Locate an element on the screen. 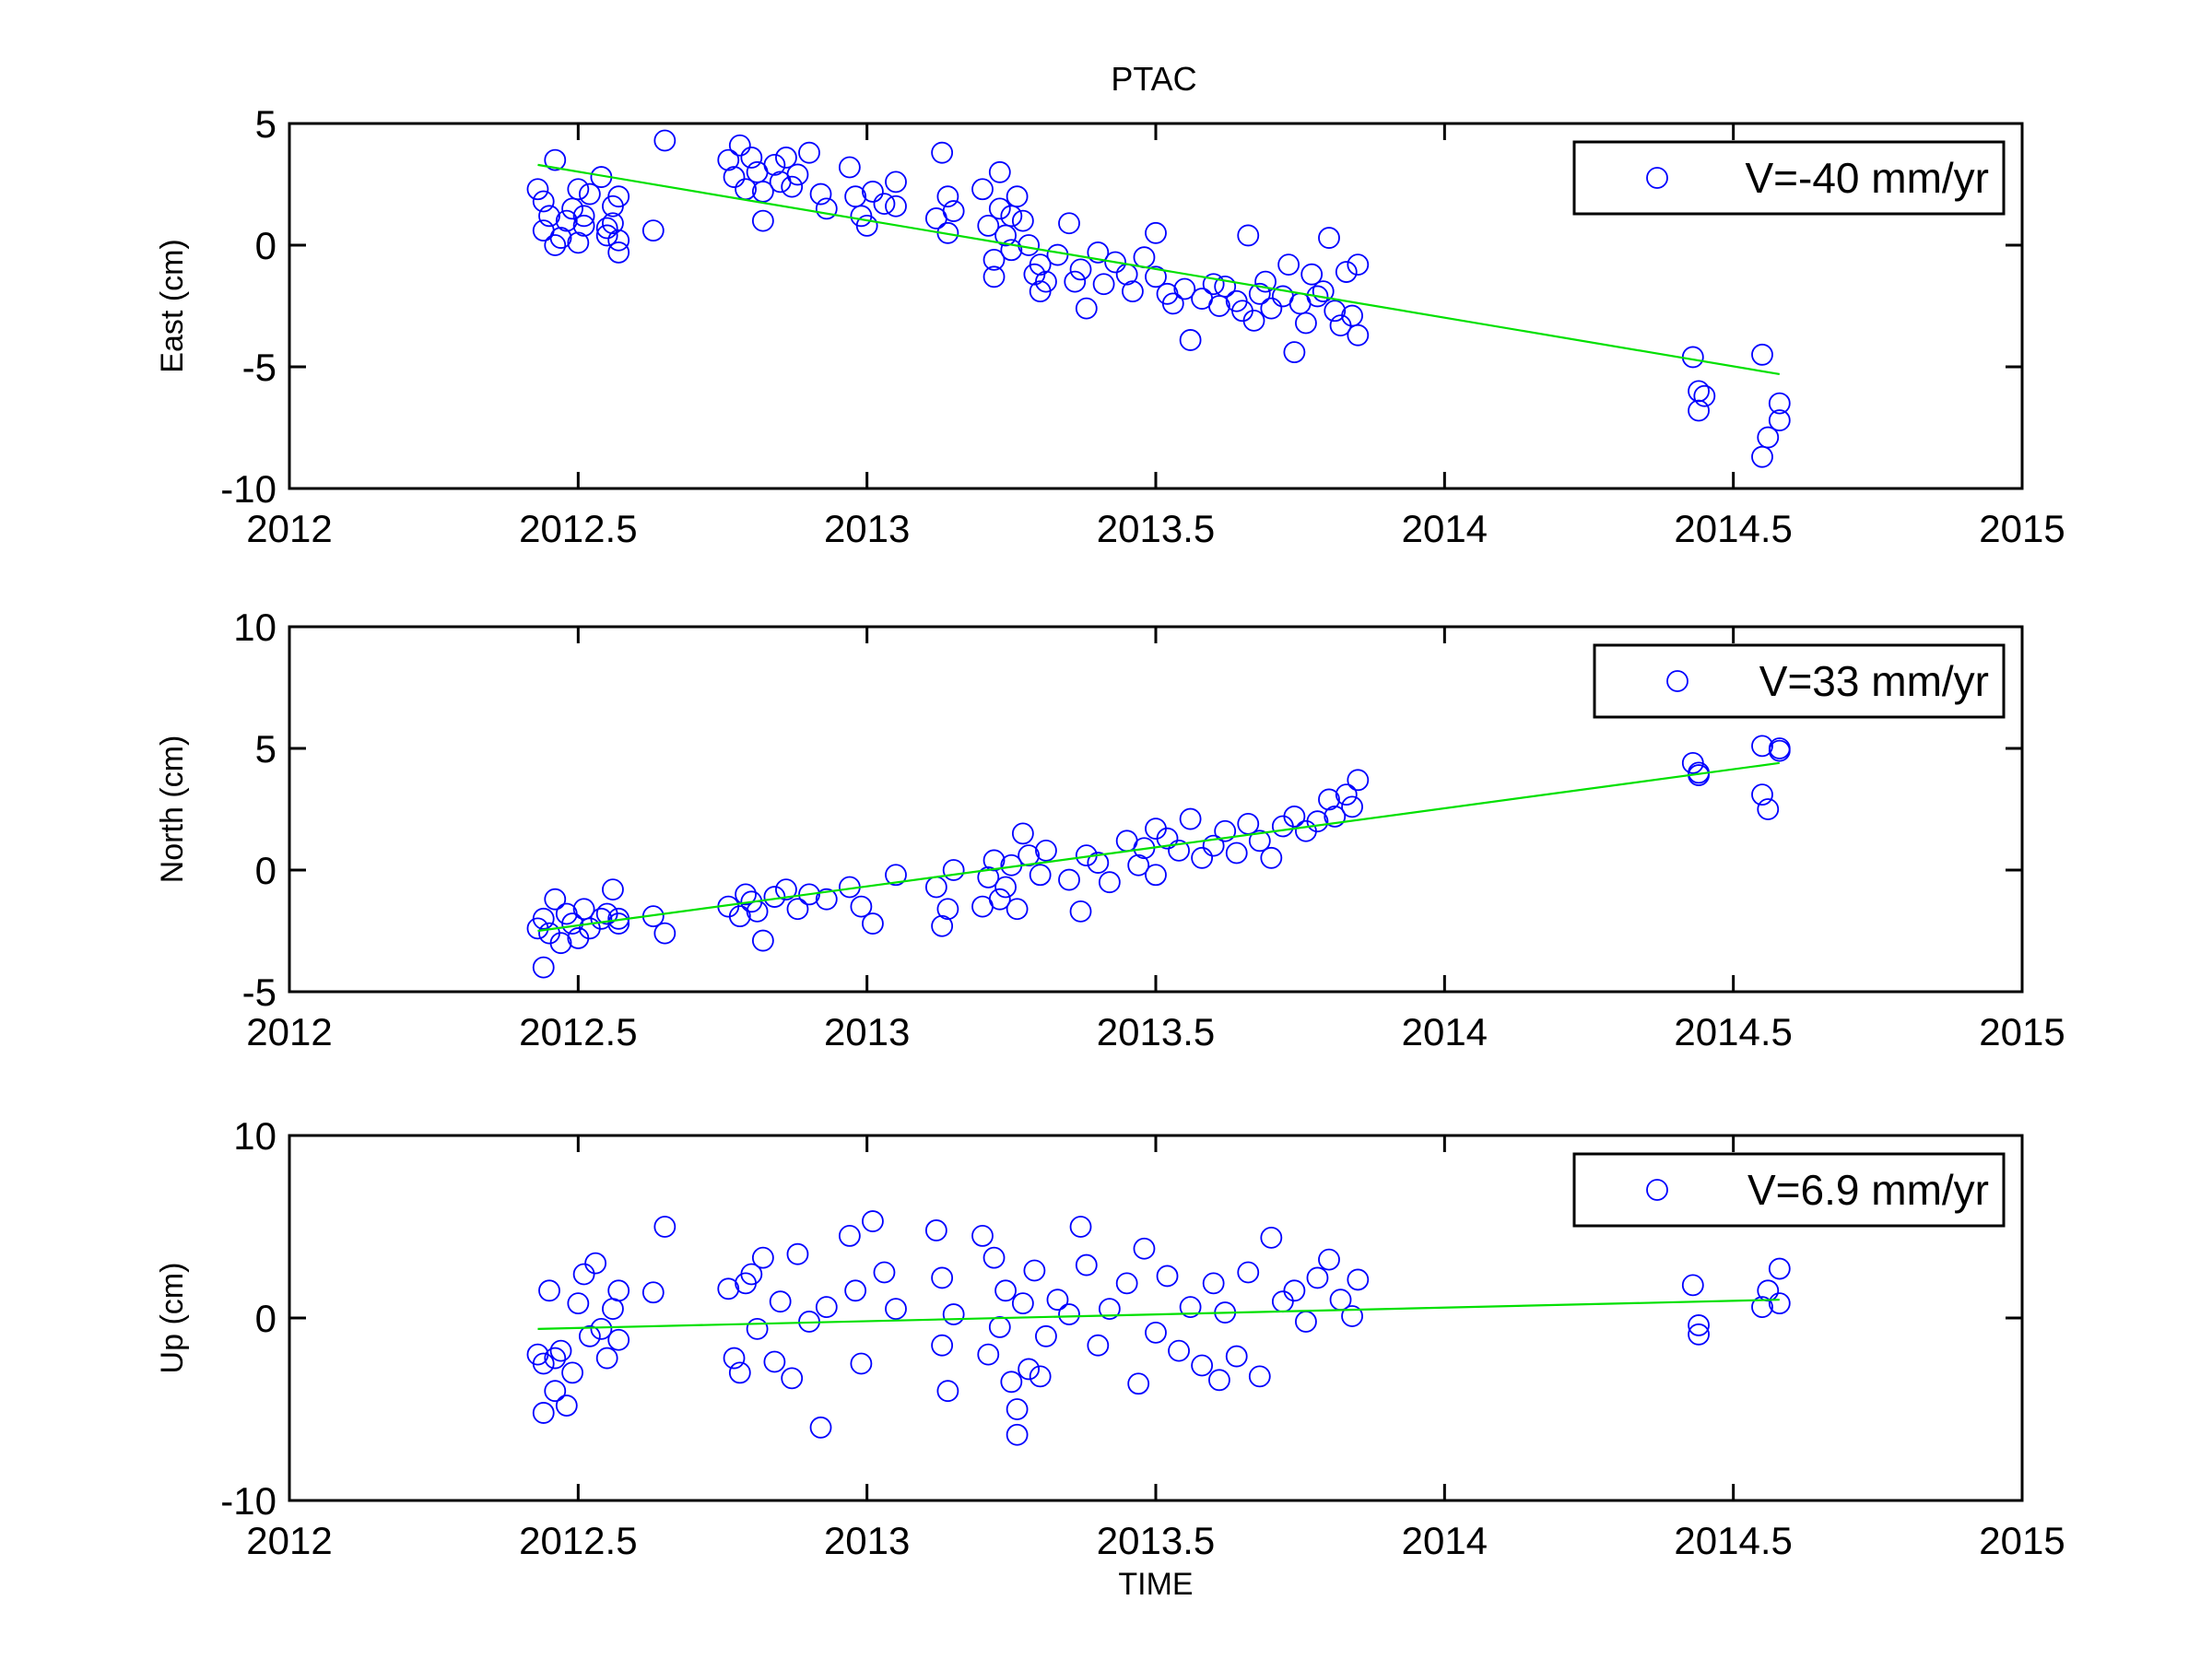  y-tick-label: -10 is located at coordinates (248, 1501).